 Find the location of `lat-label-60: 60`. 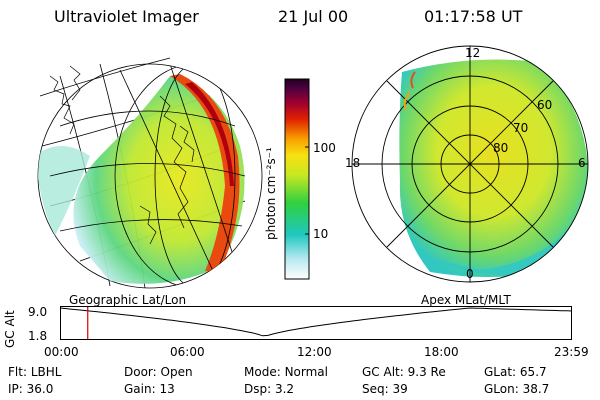

lat-label-60: 60 is located at coordinates (545, 105).